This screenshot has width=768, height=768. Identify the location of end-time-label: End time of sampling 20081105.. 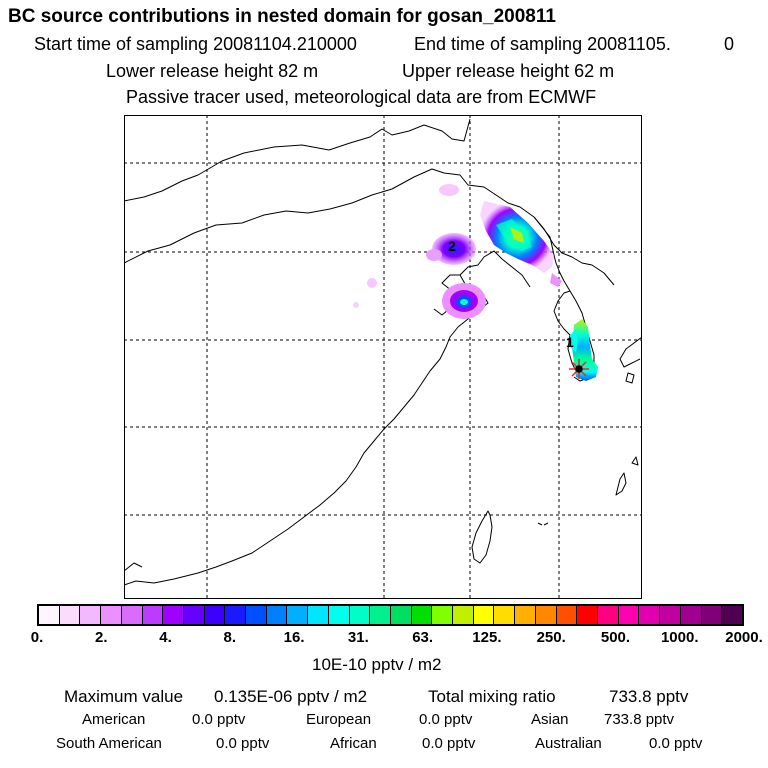
(542, 44).